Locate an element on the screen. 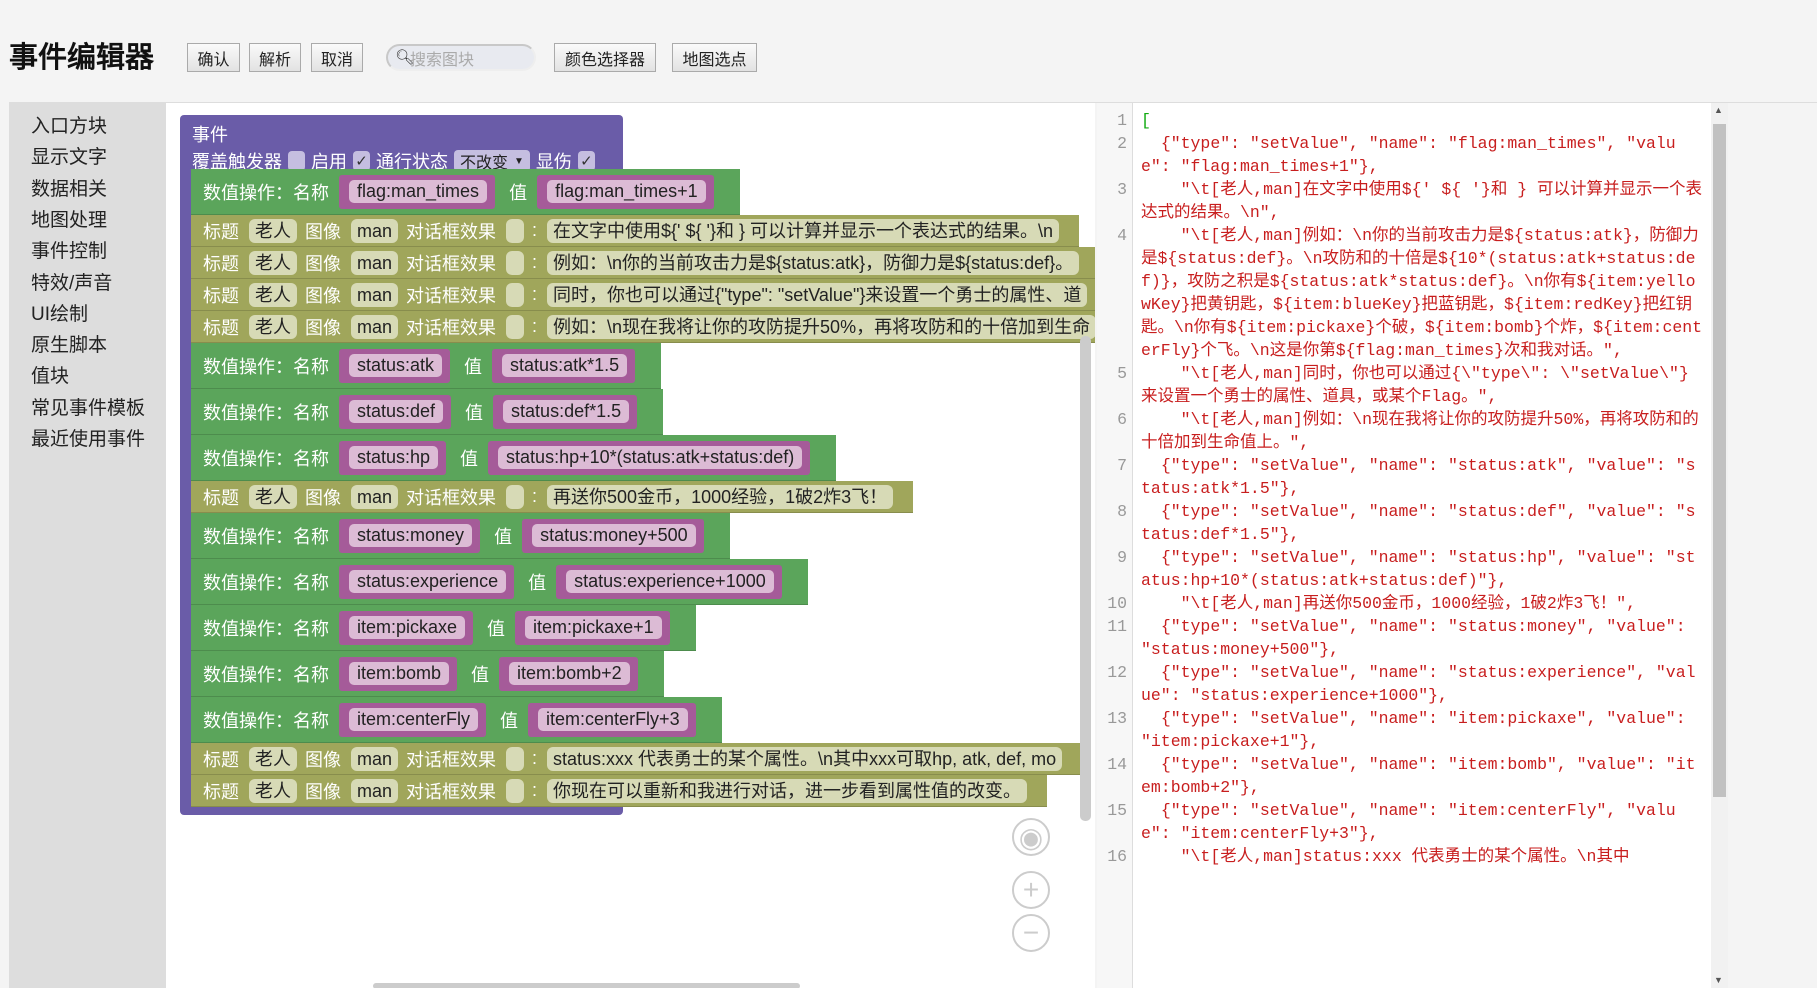  value-expression-field: item:centerFly+3 is located at coordinates (613, 719).